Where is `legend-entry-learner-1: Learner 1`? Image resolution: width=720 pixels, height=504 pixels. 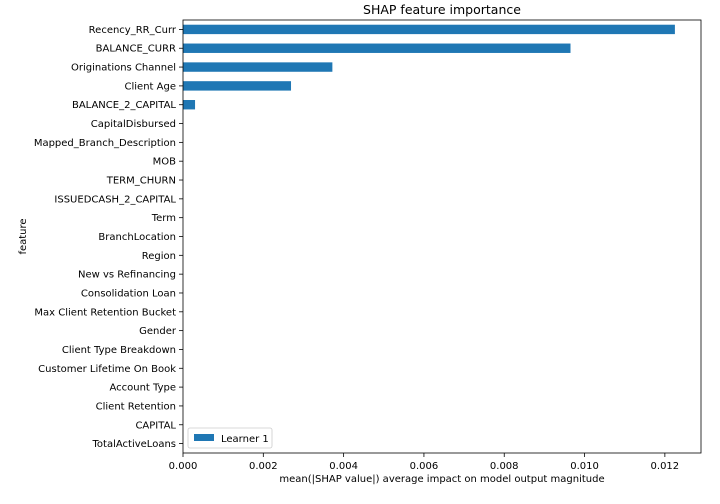
legend-entry-learner-1: Learner 1 is located at coordinates (245, 439).